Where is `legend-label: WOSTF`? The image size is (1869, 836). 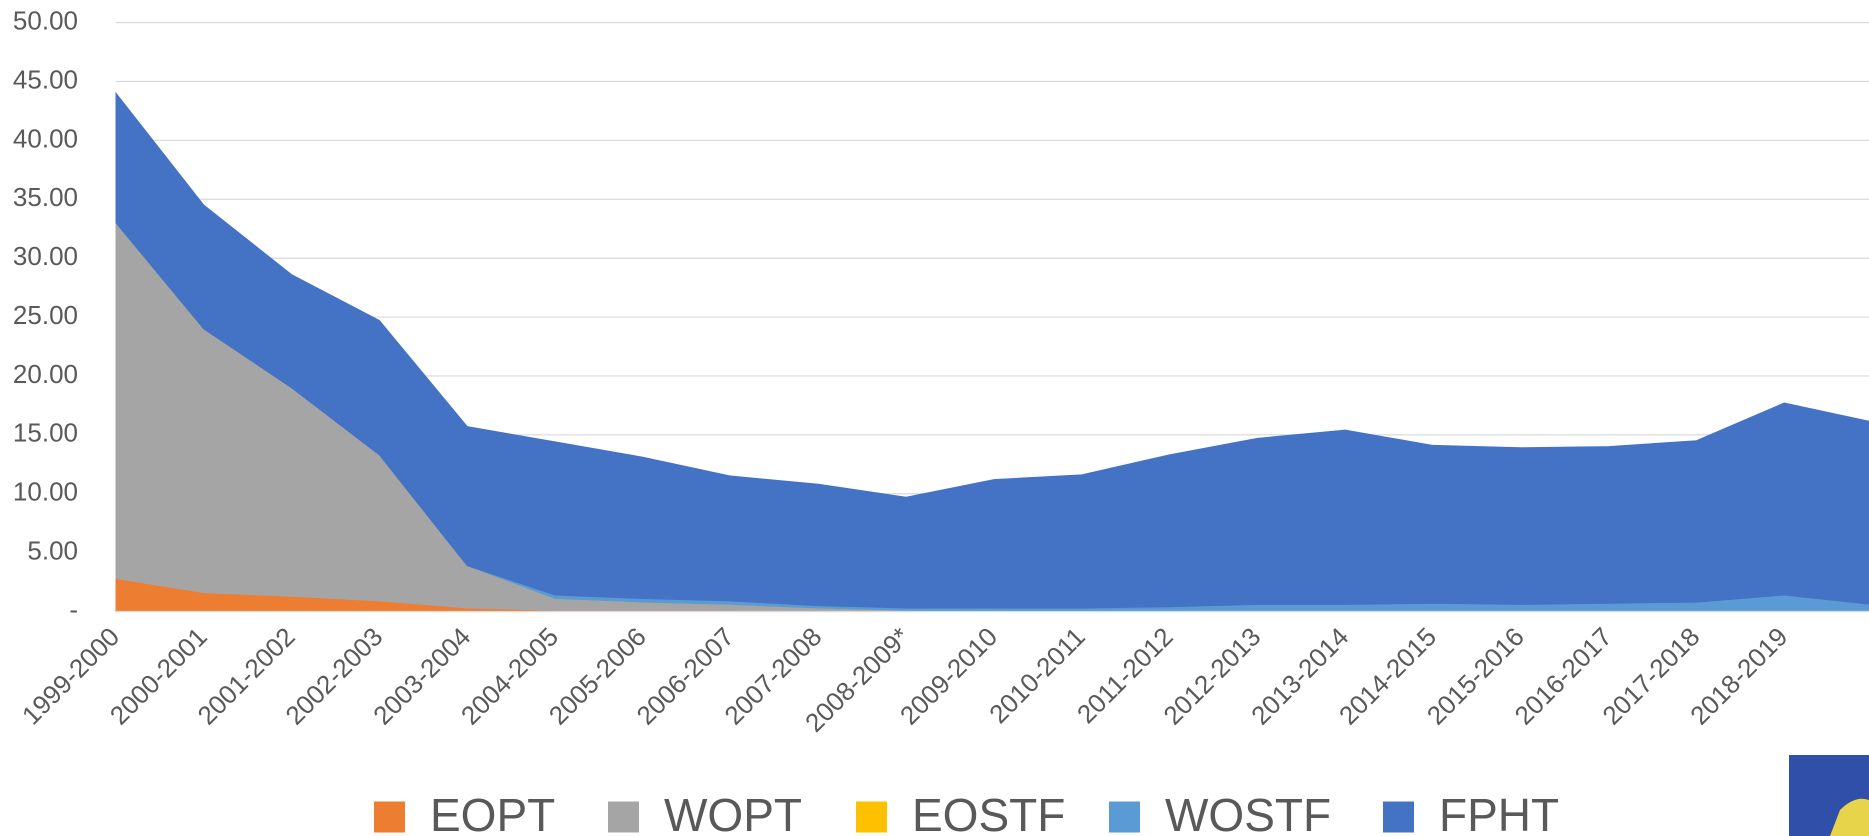
legend-label: WOSTF is located at coordinates (1248, 812).